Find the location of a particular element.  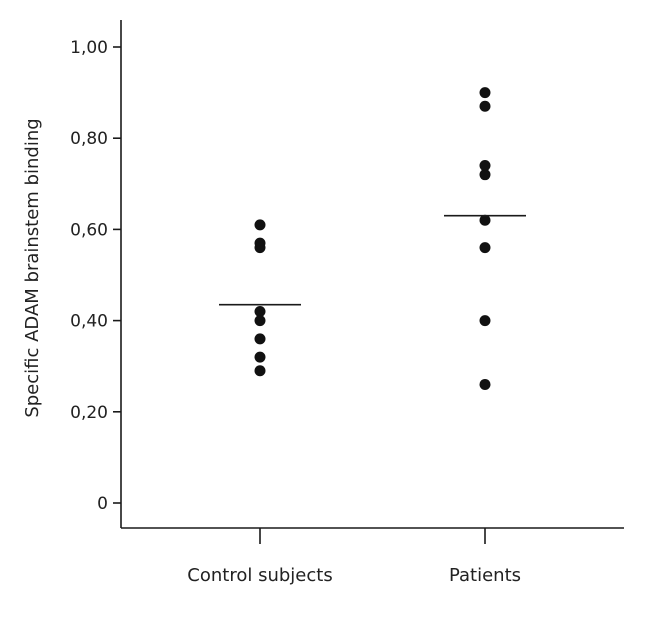

y-axis-label: Specific ADAM brainstem binding is located at coordinates (32, 267).